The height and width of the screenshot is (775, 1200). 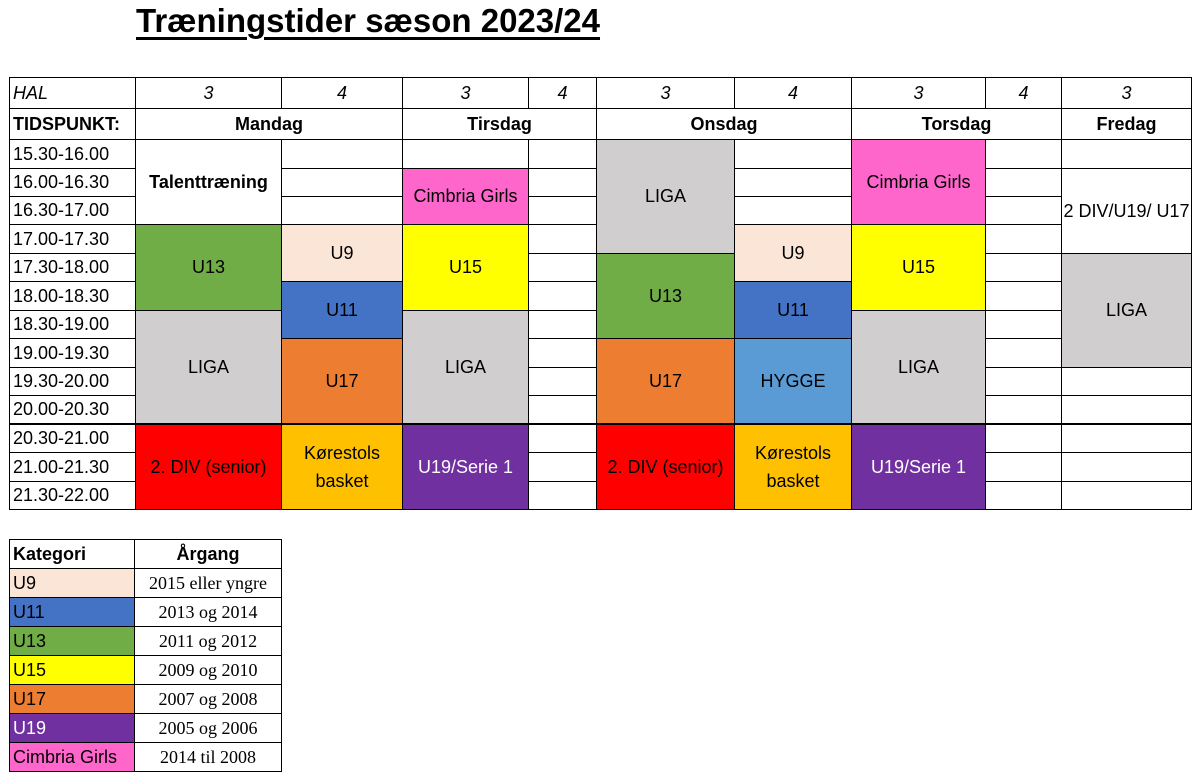 What do you see at coordinates (72, 93) in the screenshot?
I see `hal-label: HAL` at bounding box center [72, 93].